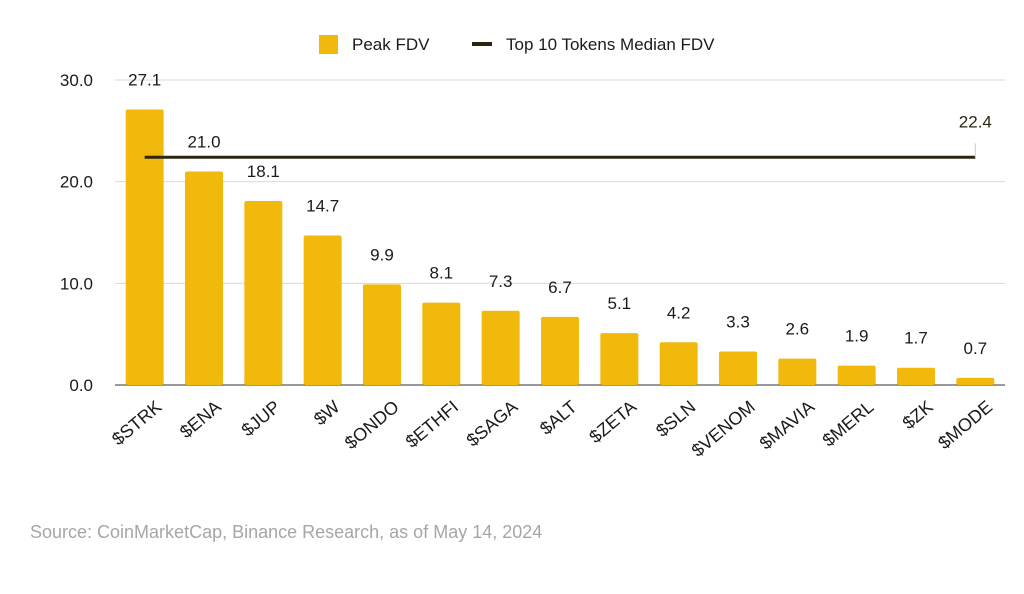 Image resolution: width=1024 pixels, height=594 pixels. What do you see at coordinates (81, 385) in the screenshot?
I see `y-tick-label: 0.0` at bounding box center [81, 385].